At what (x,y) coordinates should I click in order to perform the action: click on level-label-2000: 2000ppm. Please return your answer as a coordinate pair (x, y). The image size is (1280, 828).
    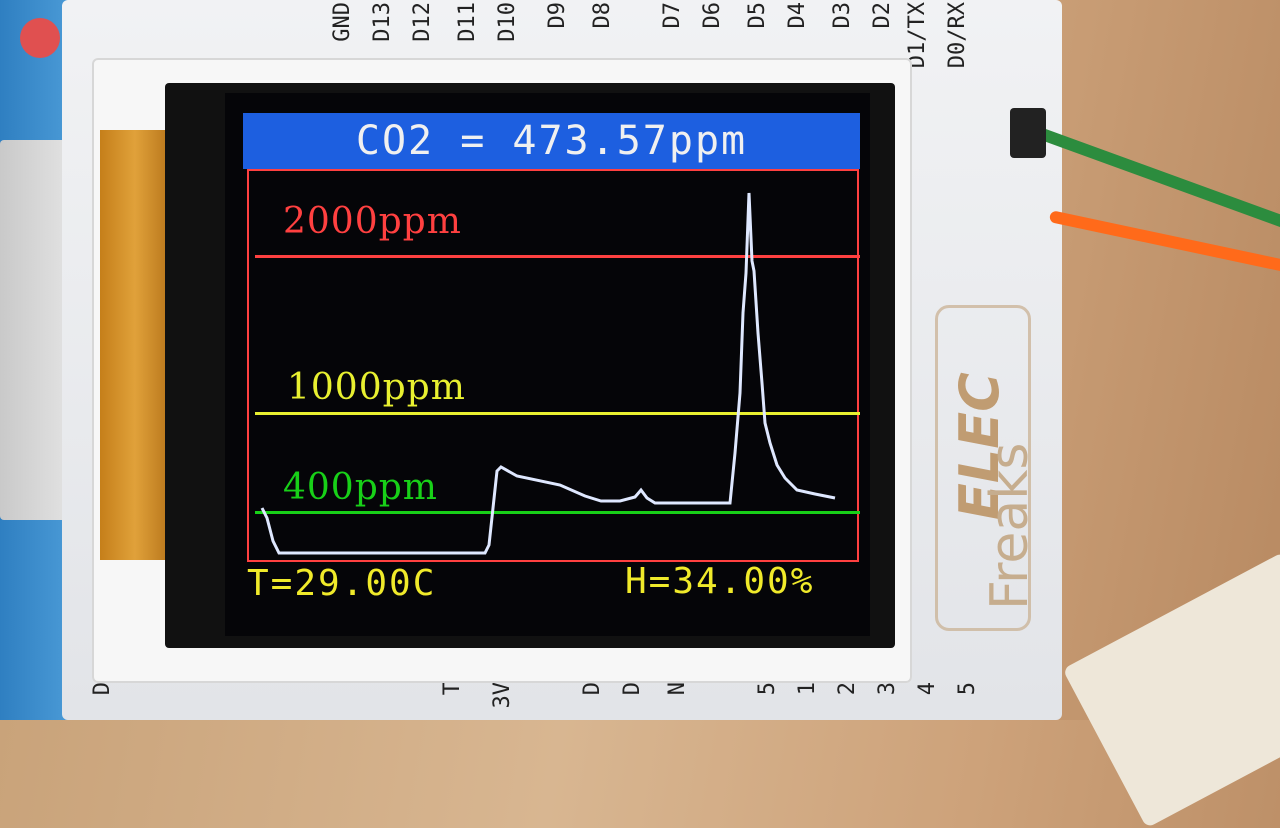
    Looking at the image, I should click on (372, 221).